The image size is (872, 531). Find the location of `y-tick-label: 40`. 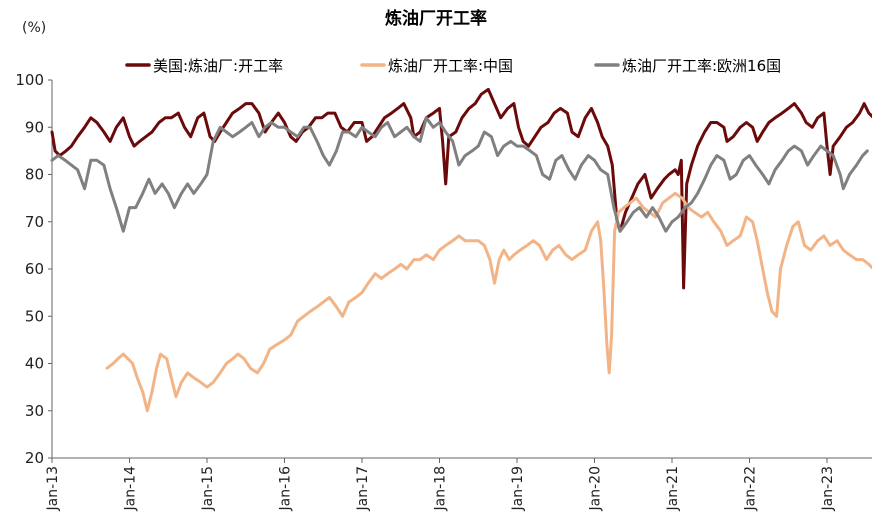

y-tick-label: 40 is located at coordinates (34, 364).